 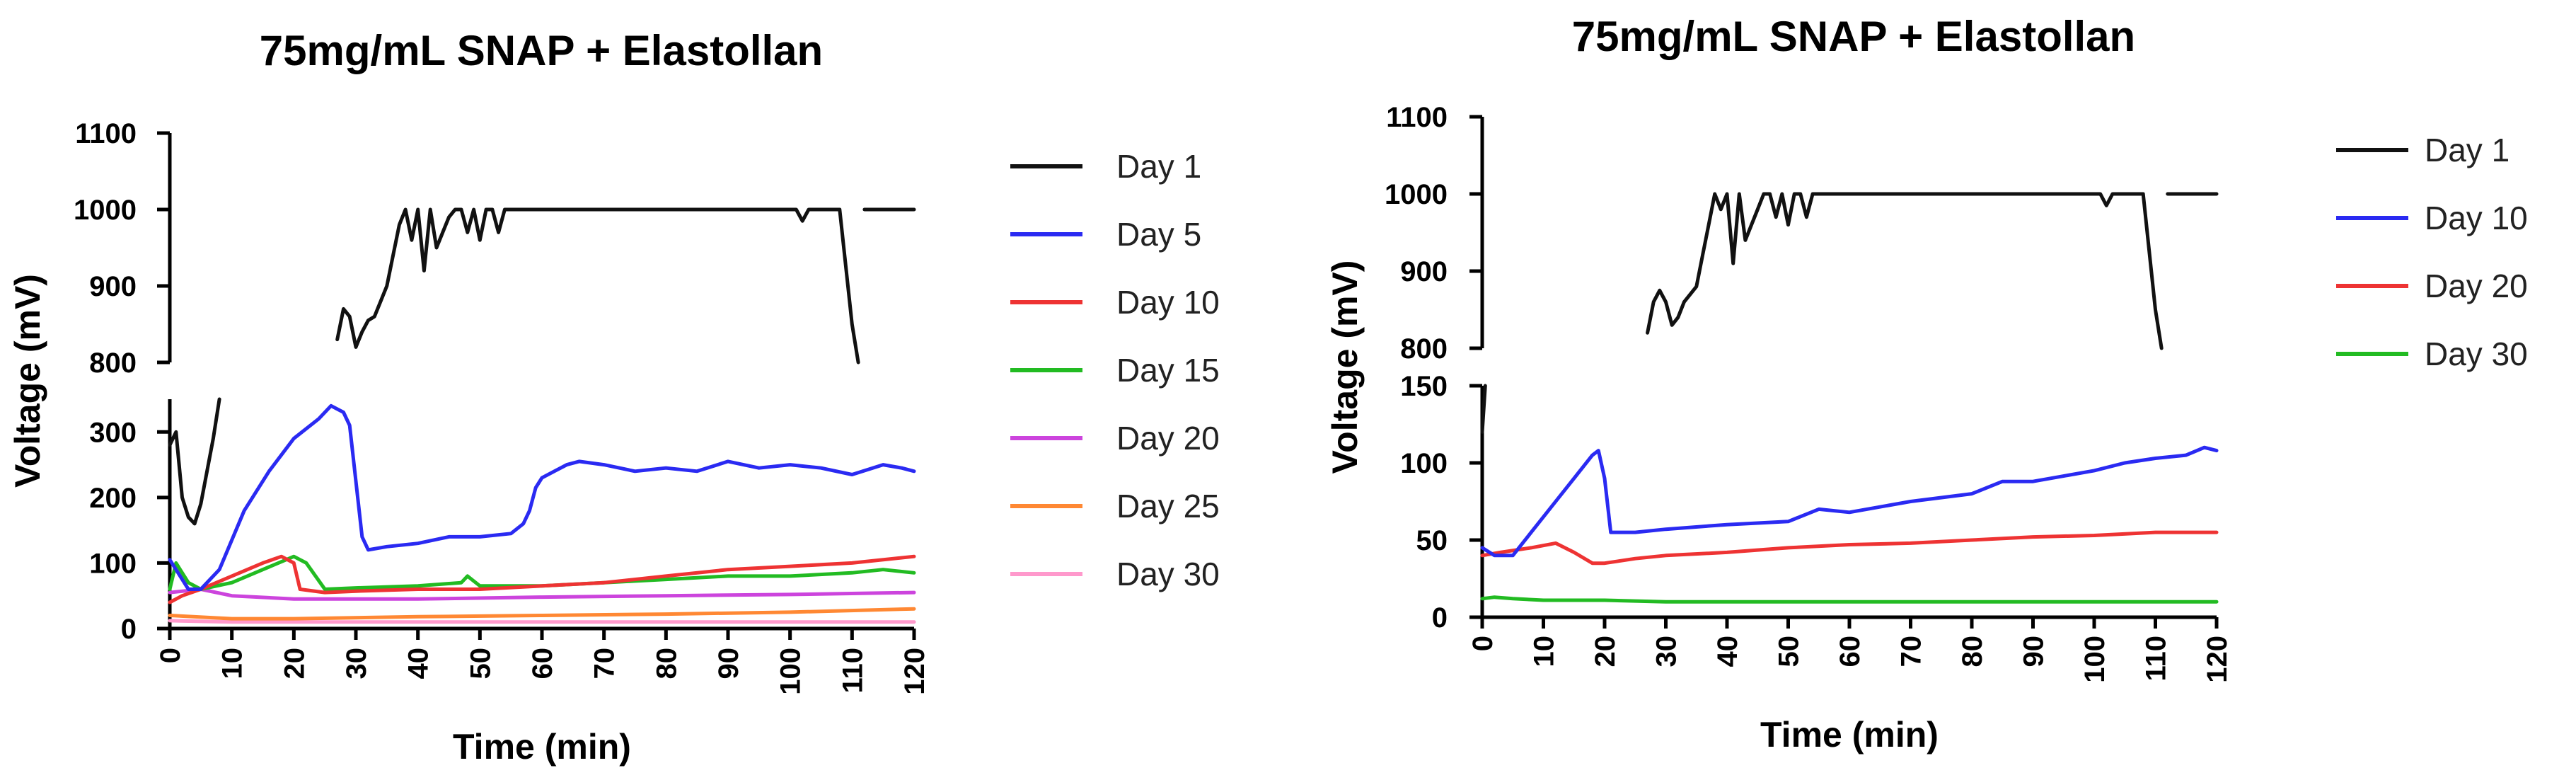 What do you see at coordinates (1168, 371) in the screenshot?
I see `legend-label-day-15: Day 15` at bounding box center [1168, 371].